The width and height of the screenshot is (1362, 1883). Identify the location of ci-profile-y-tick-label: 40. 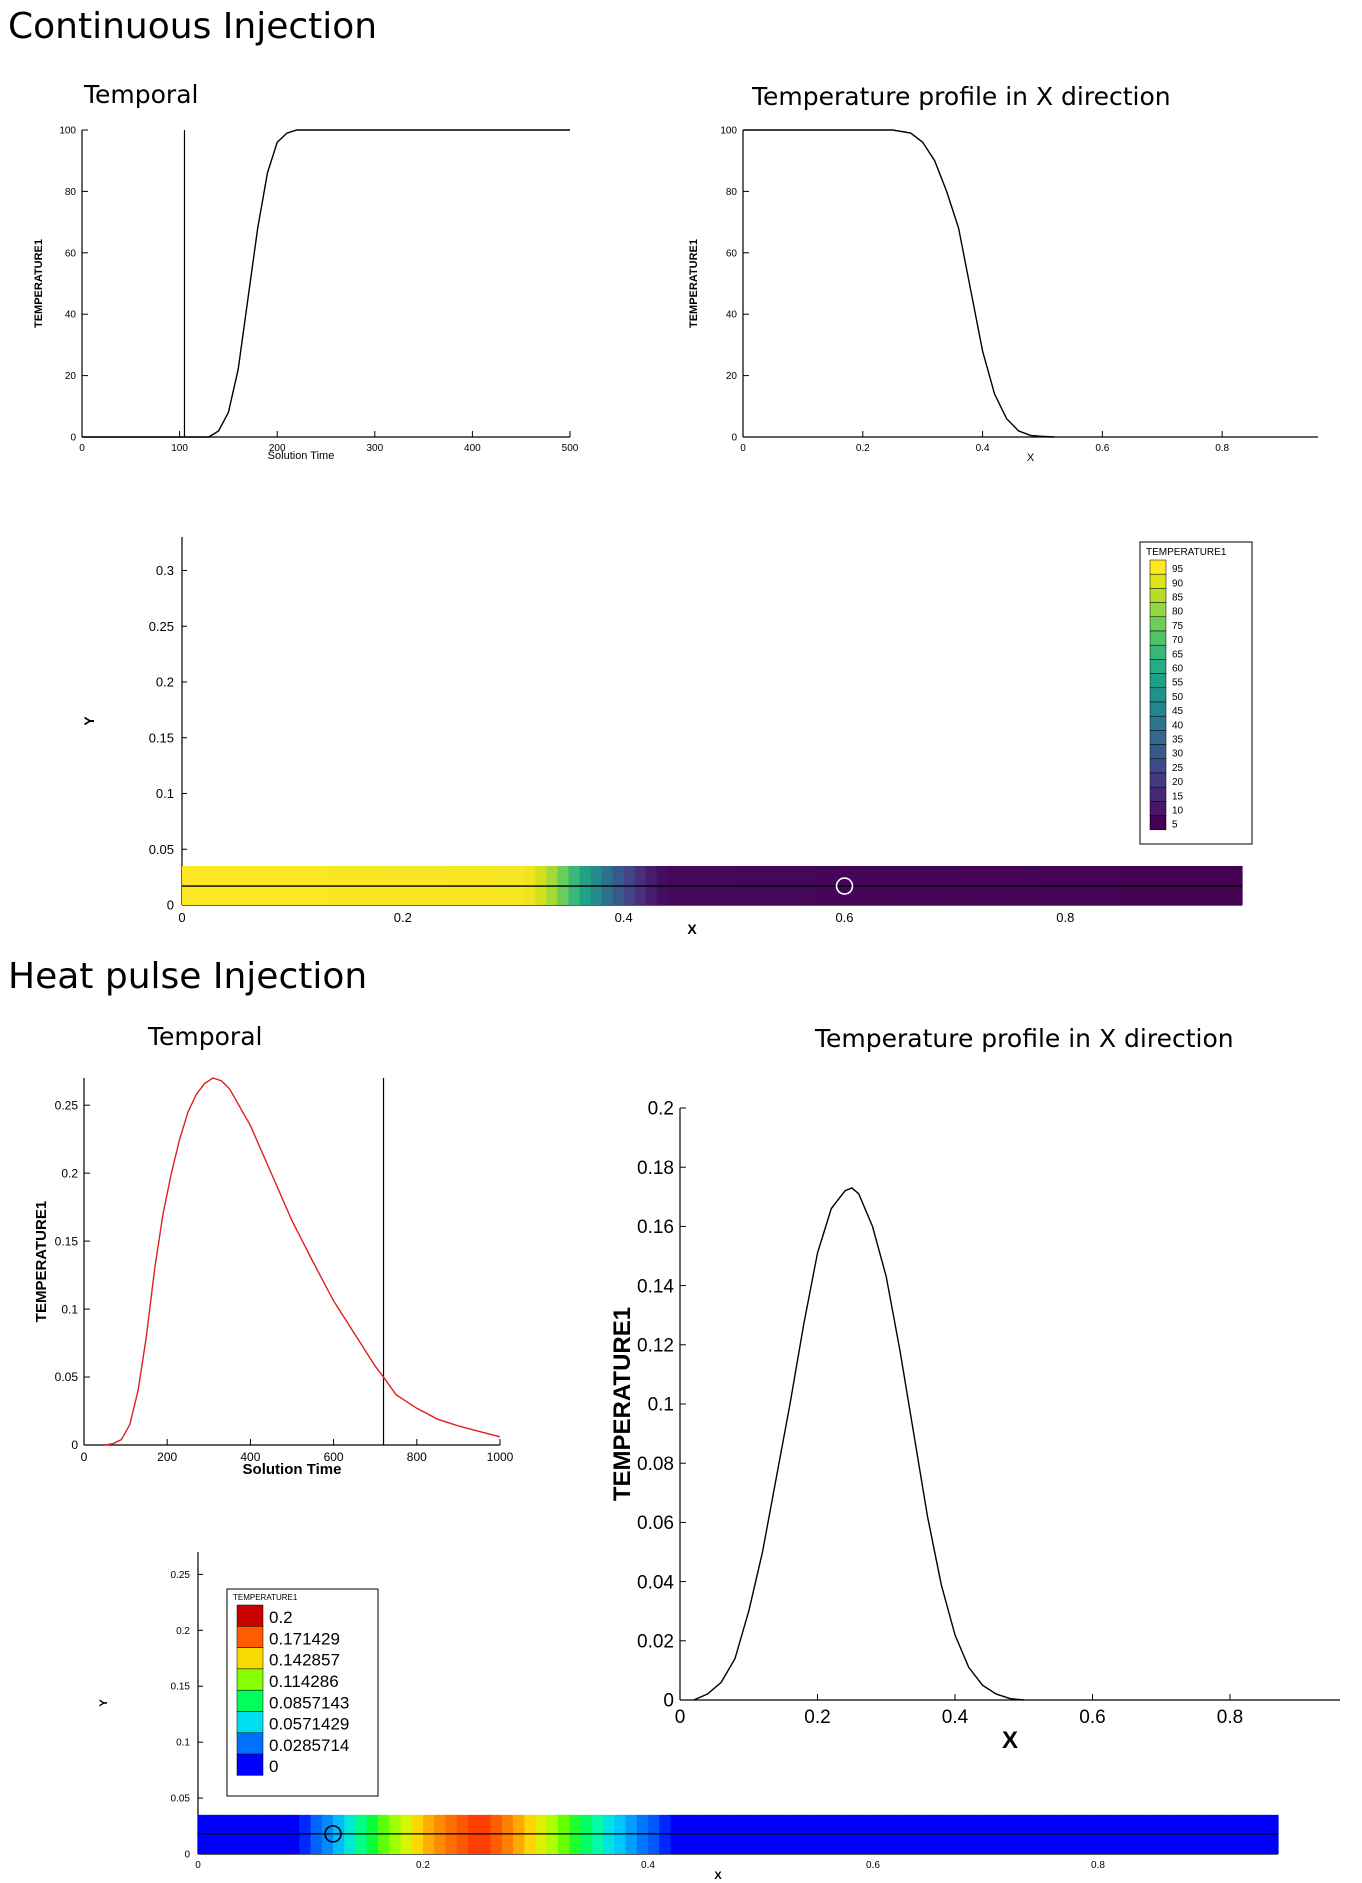
(732, 315).